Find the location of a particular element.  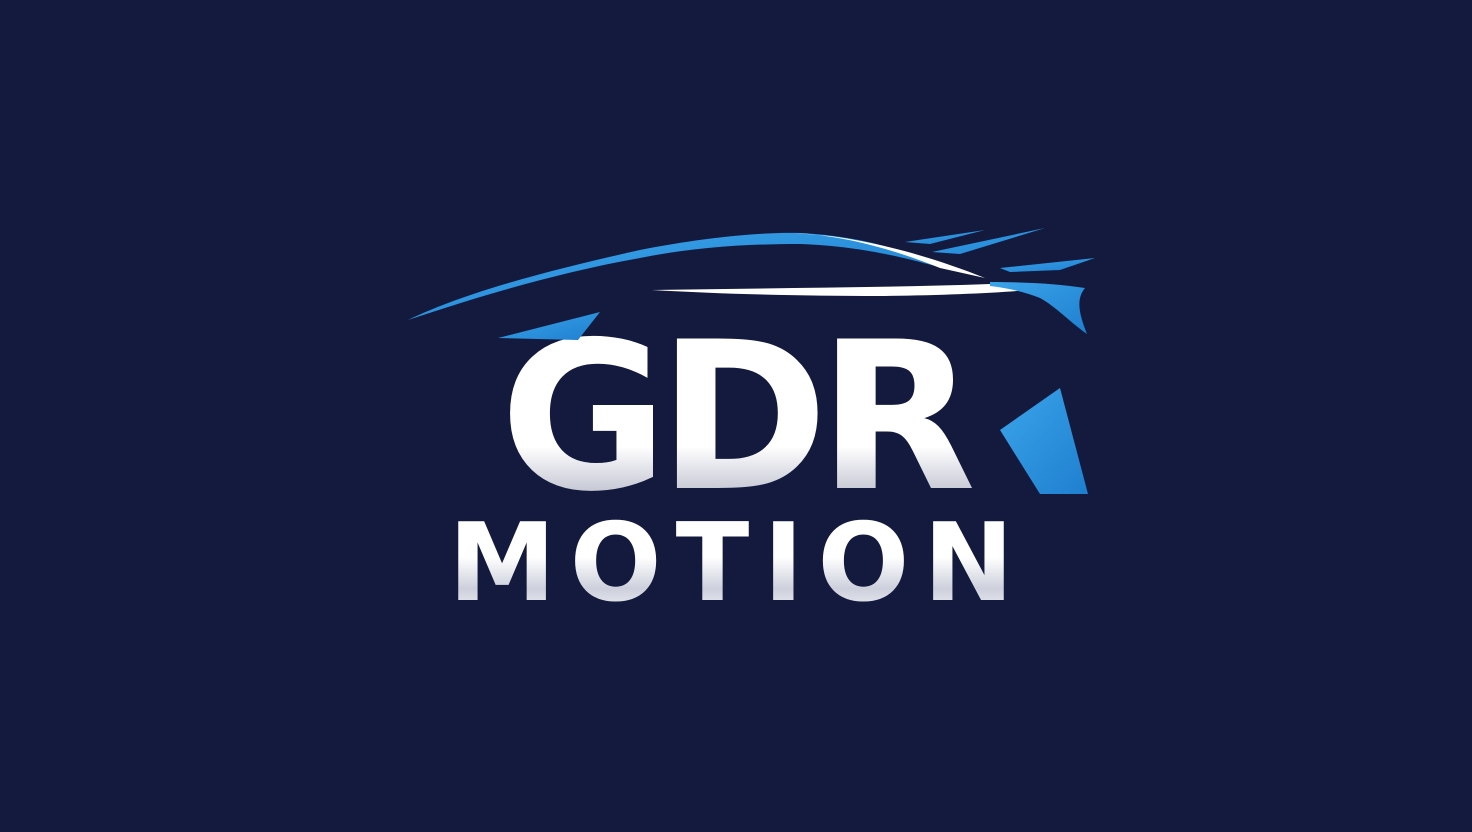

g-accent-shape is located at coordinates (549, 326).